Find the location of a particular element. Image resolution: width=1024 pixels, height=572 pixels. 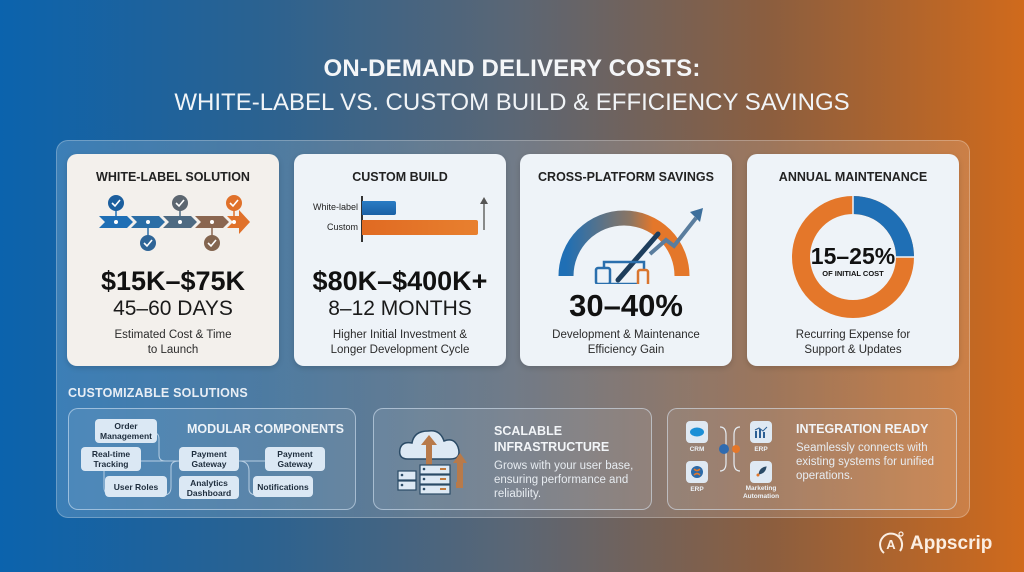

crm-icon is located at coordinates (697, 432).